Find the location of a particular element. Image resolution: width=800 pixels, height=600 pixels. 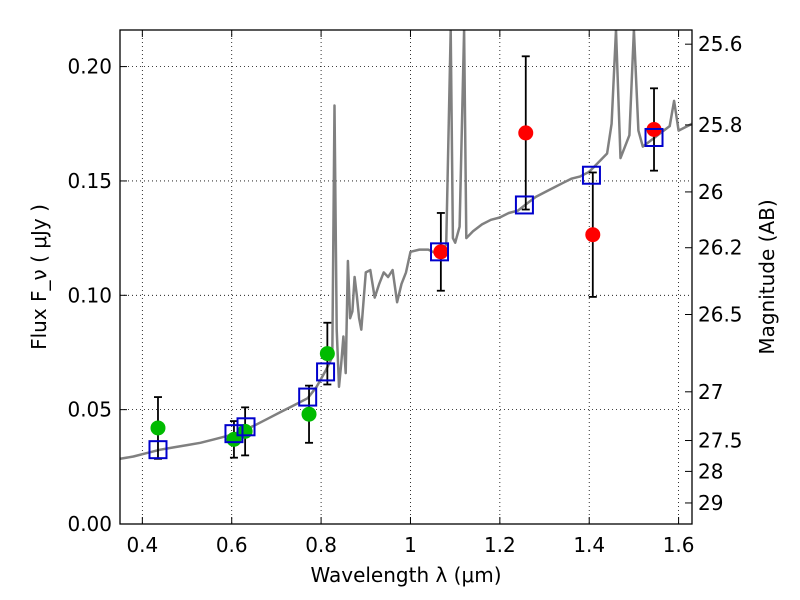

x-tick-label: 0.6 is located at coordinates (232, 545).